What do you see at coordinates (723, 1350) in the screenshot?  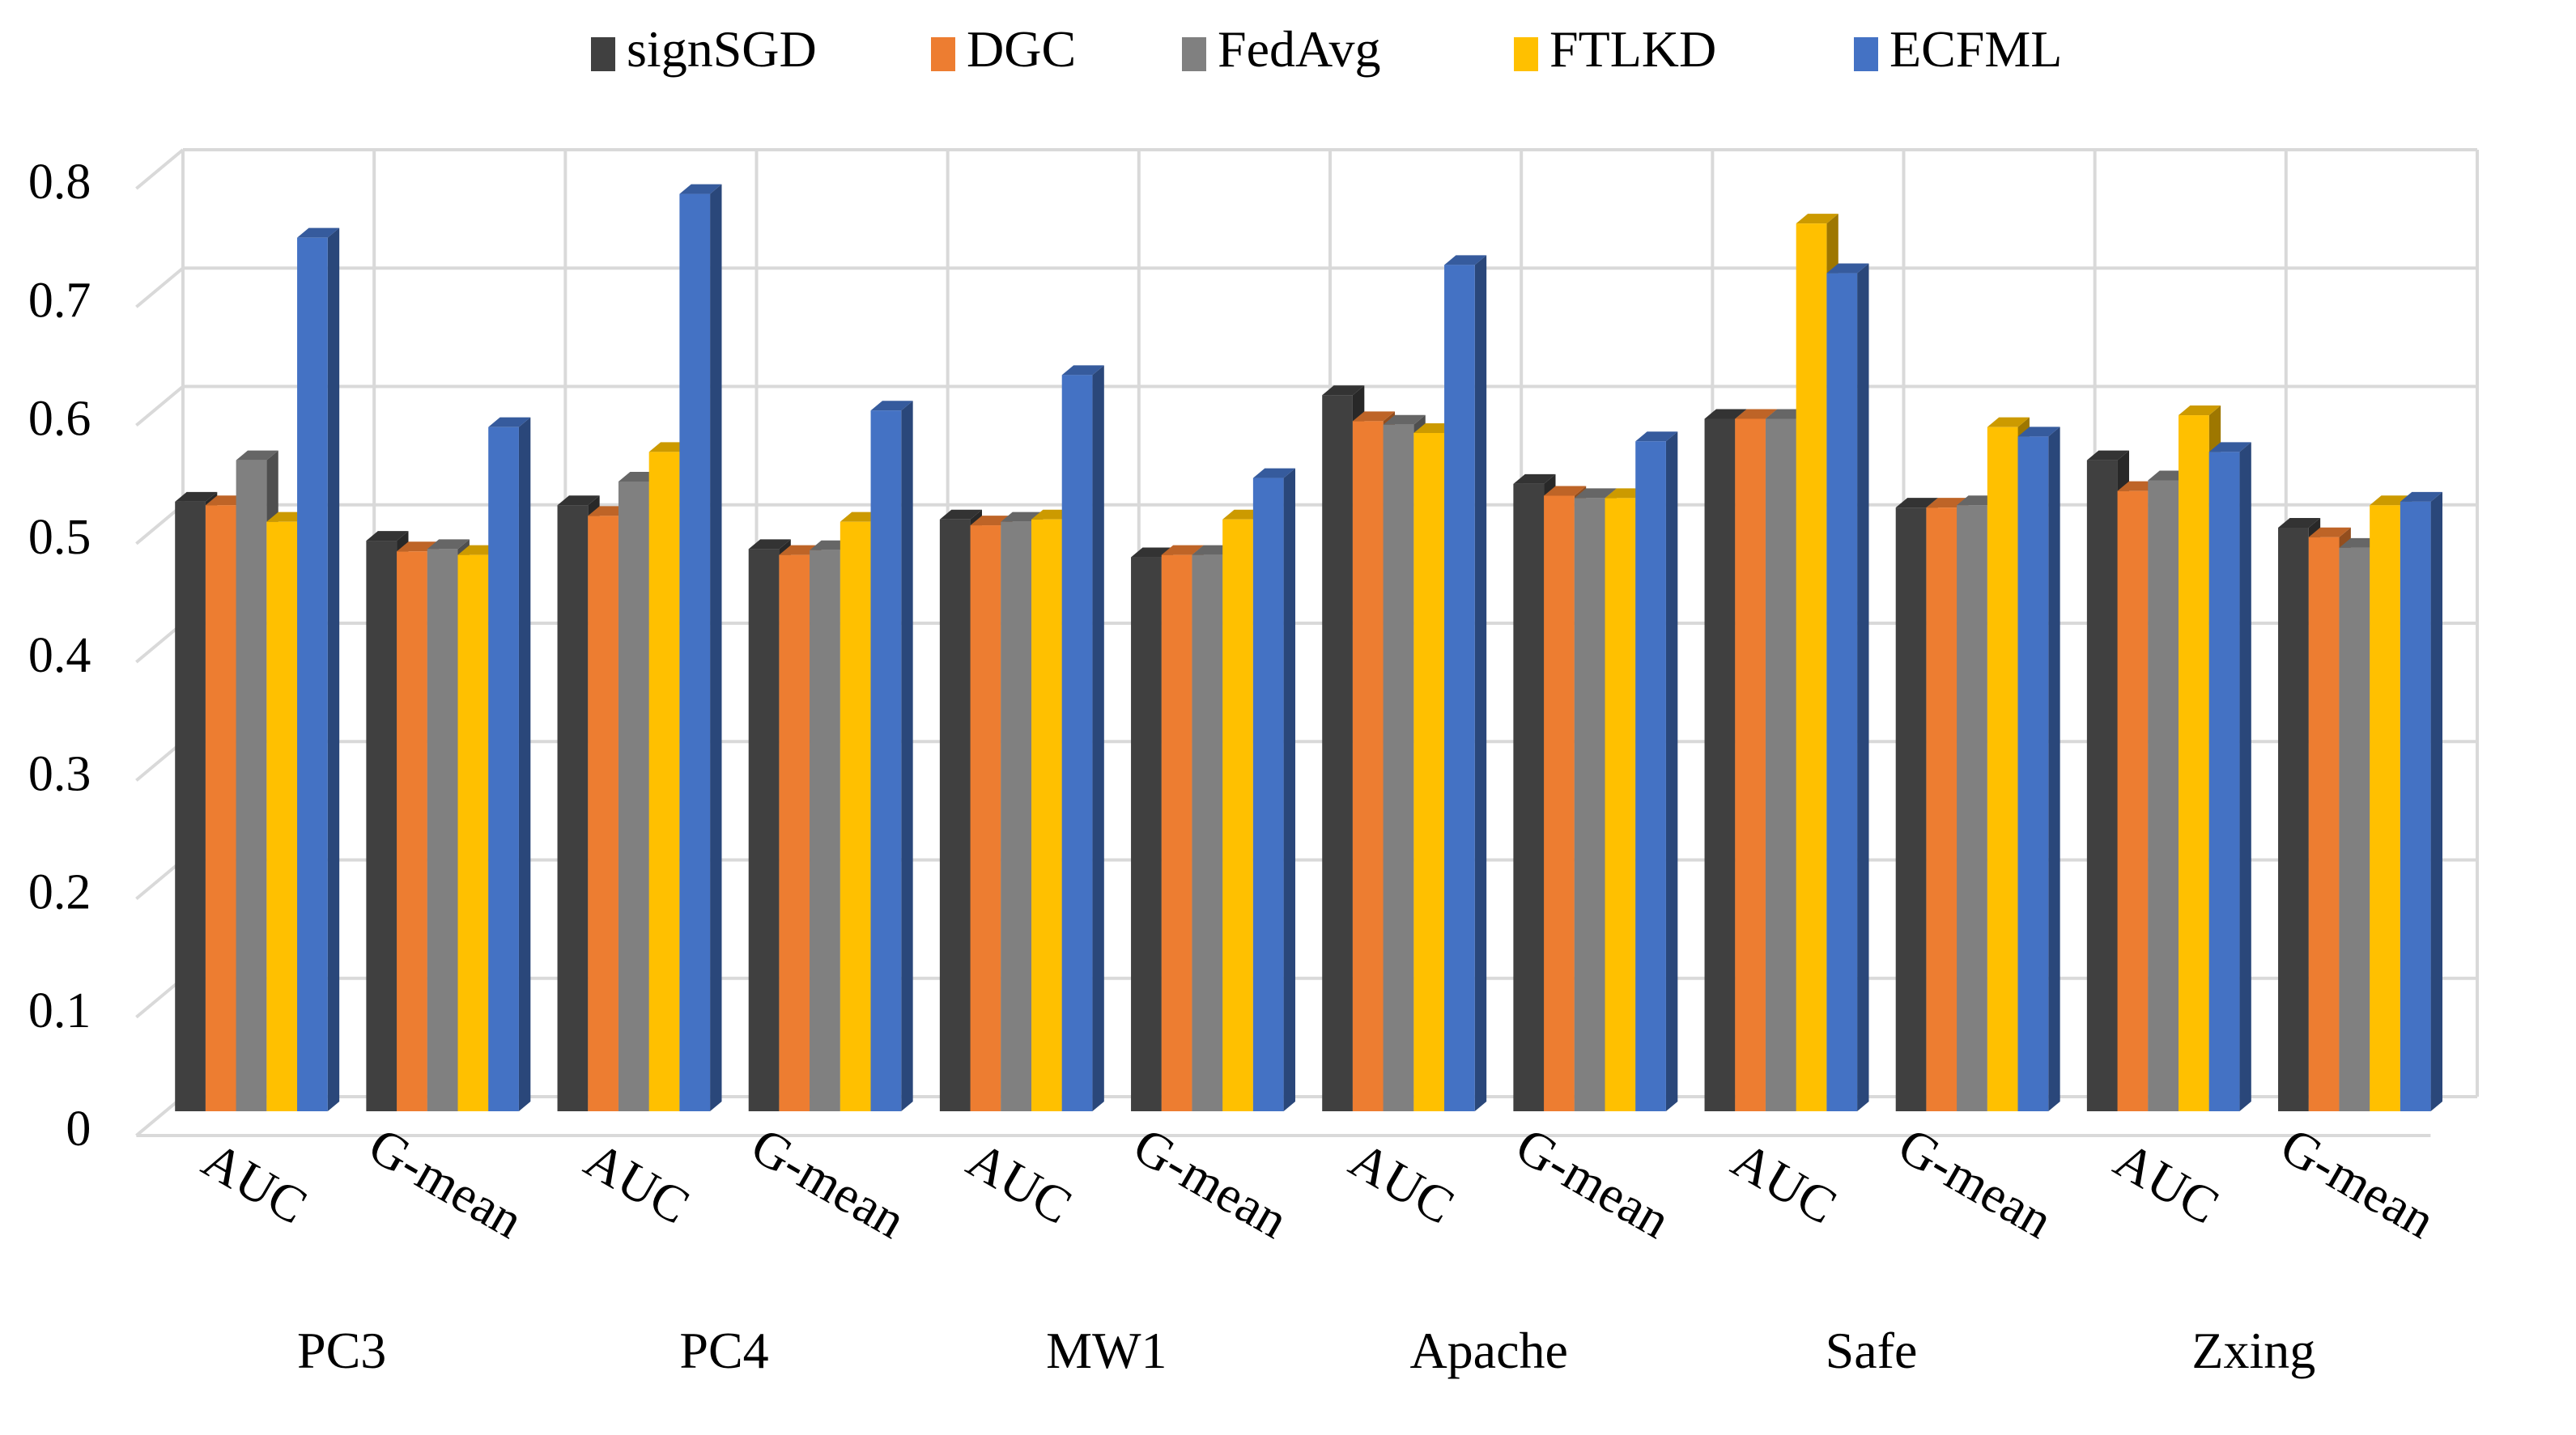 I see `x-group-label: PC4` at bounding box center [723, 1350].